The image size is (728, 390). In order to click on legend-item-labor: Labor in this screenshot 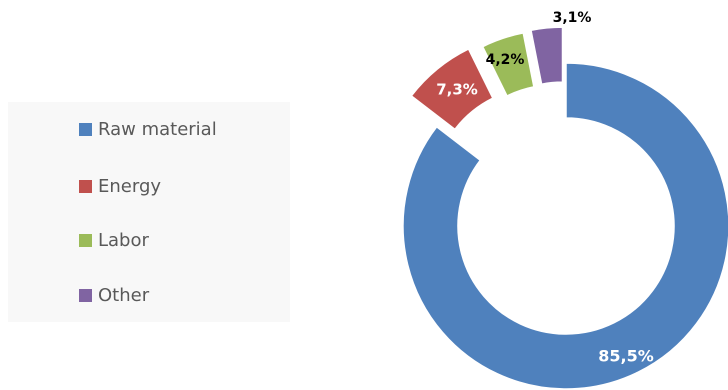, I will do `click(114, 240)`.